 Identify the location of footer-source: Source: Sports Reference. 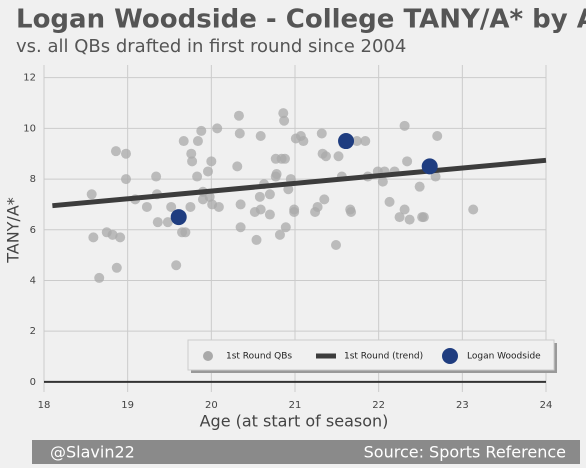
(465, 452).